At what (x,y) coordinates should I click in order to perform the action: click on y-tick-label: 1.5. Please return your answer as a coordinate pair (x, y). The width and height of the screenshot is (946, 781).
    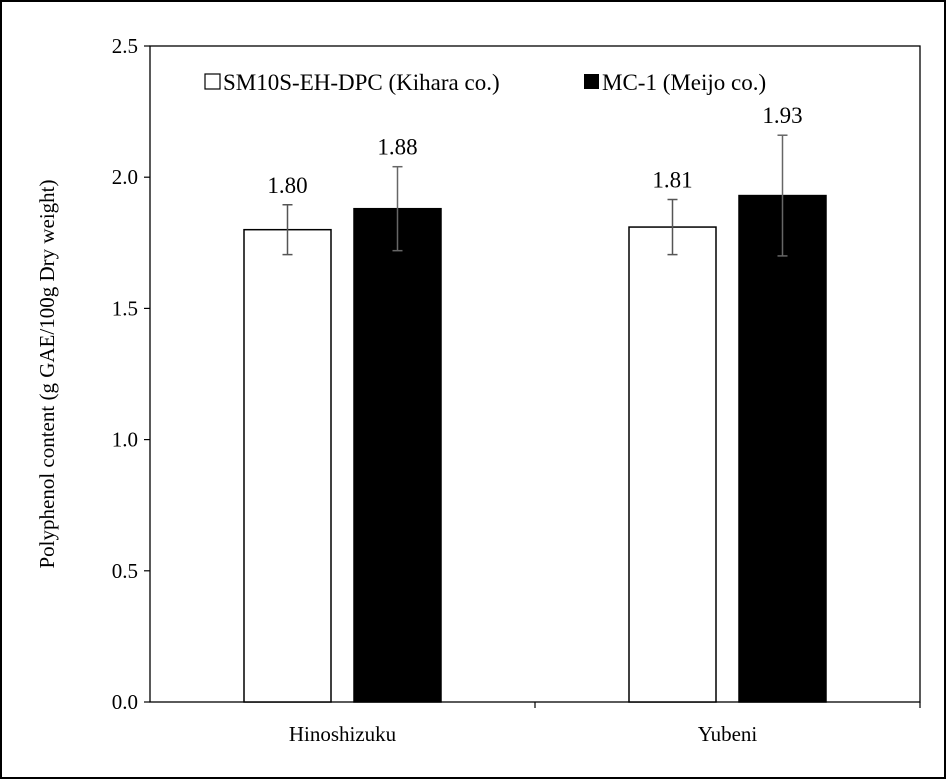
    Looking at the image, I should click on (125, 308).